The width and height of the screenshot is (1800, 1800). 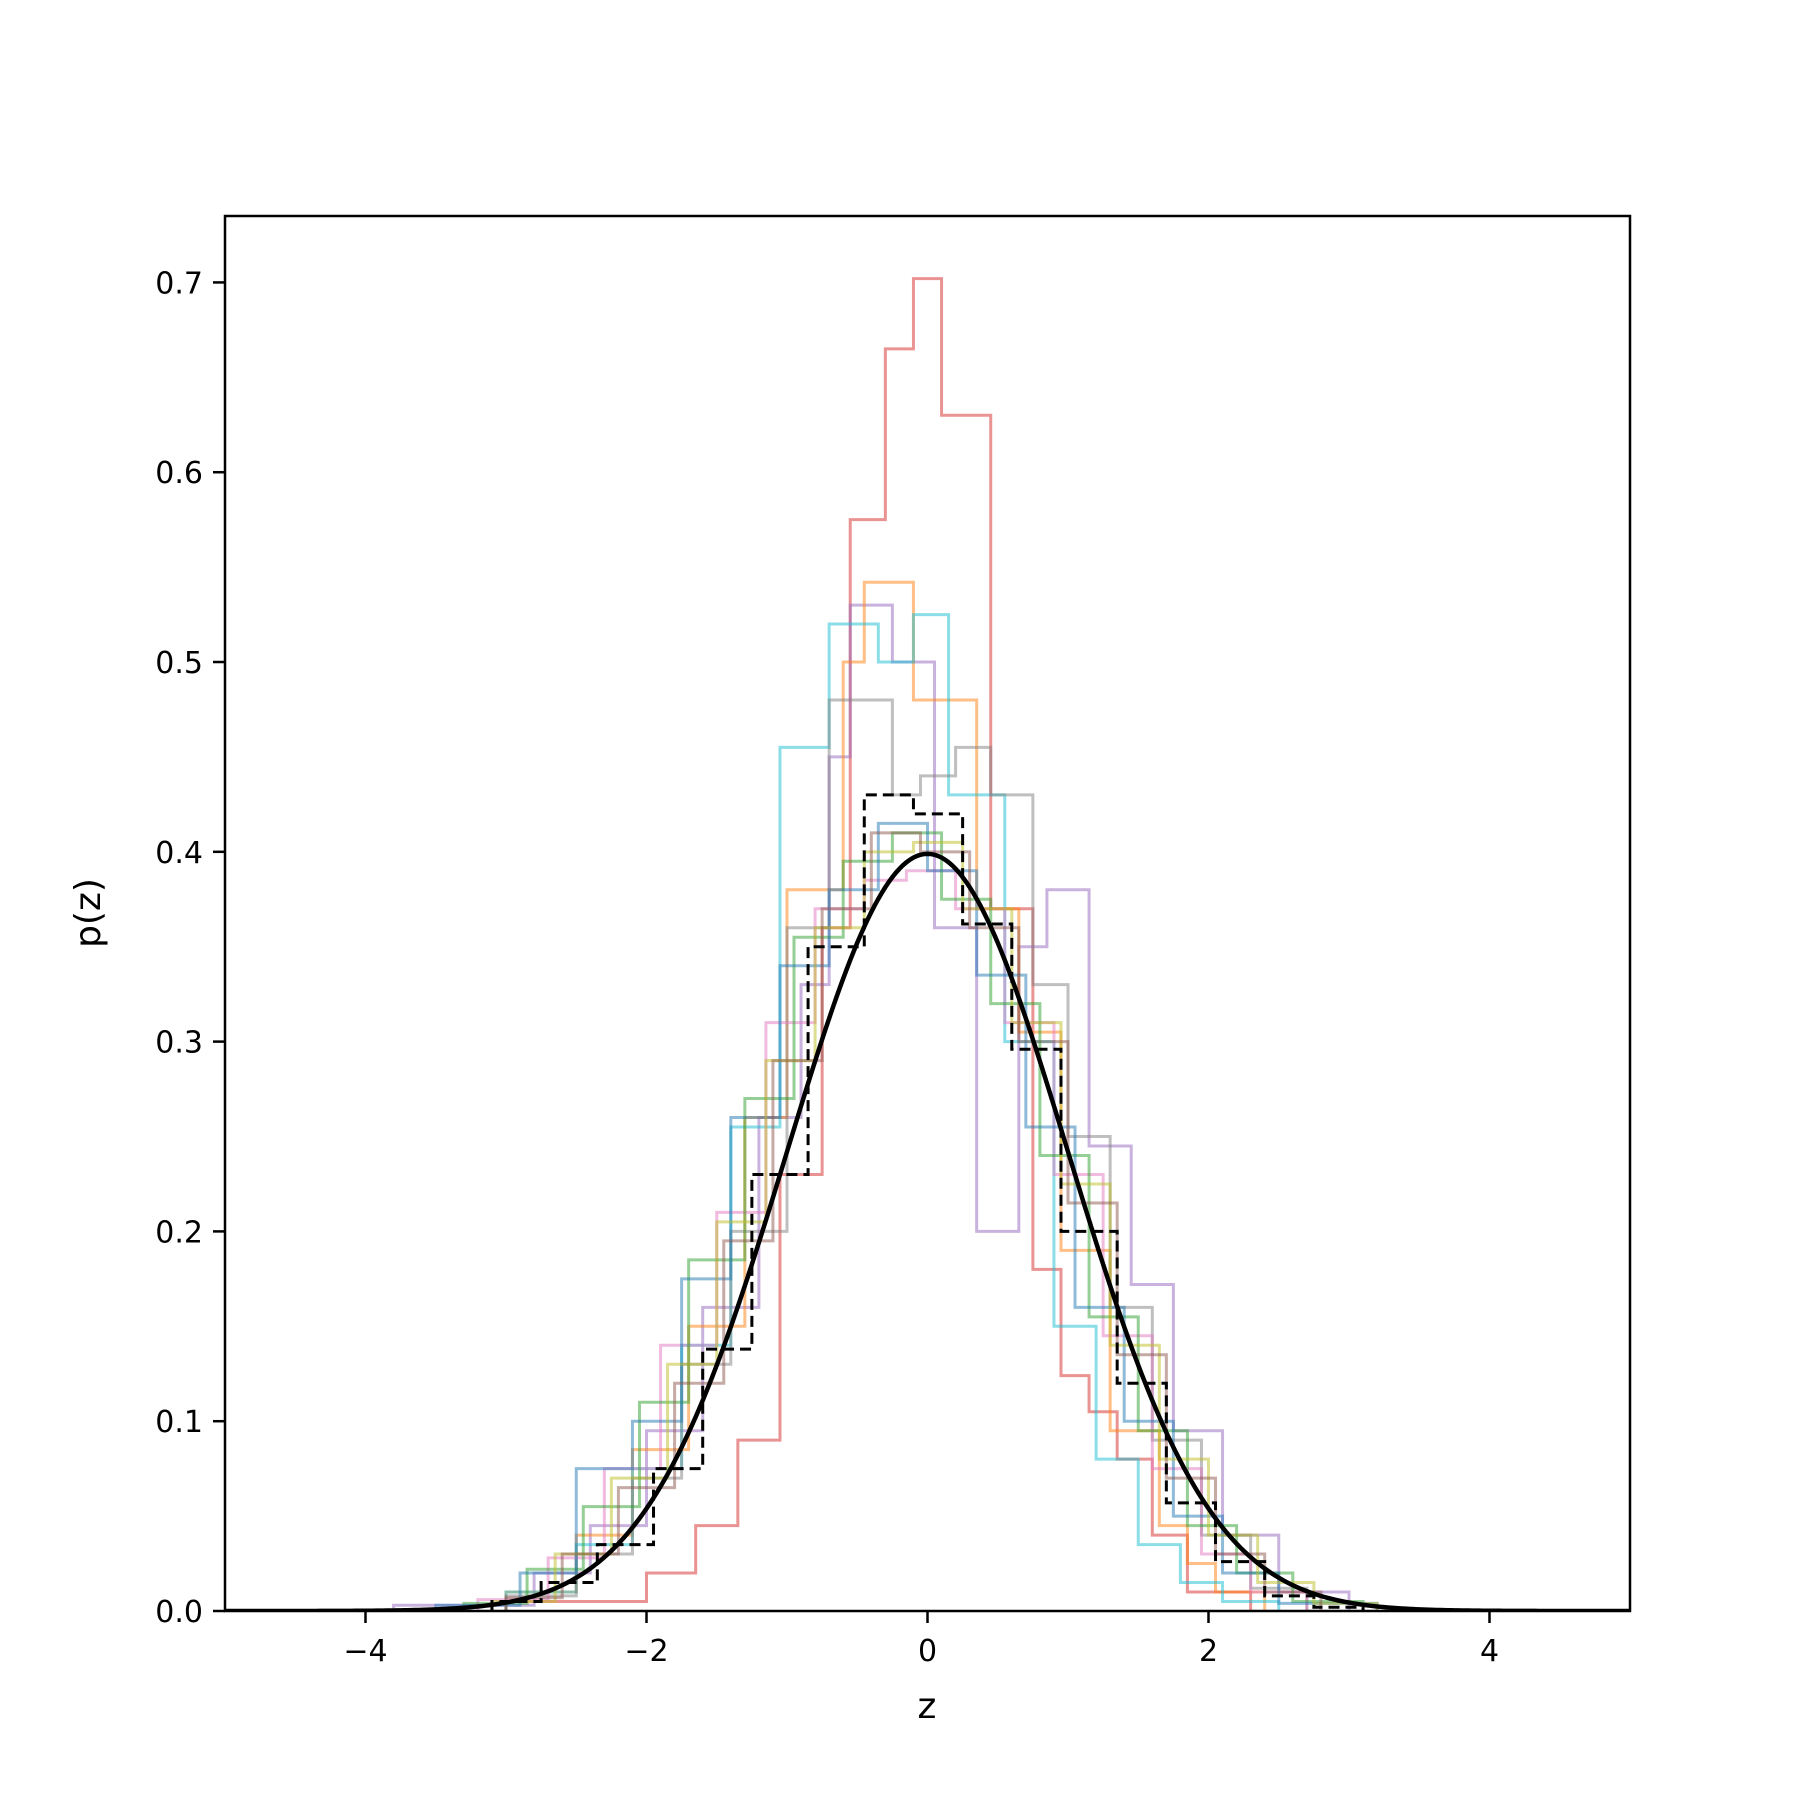 What do you see at coordinates (179, 1612) in the screenshot?
I see `y-tick-label: 0.0` at bounding box center [179, 1612].